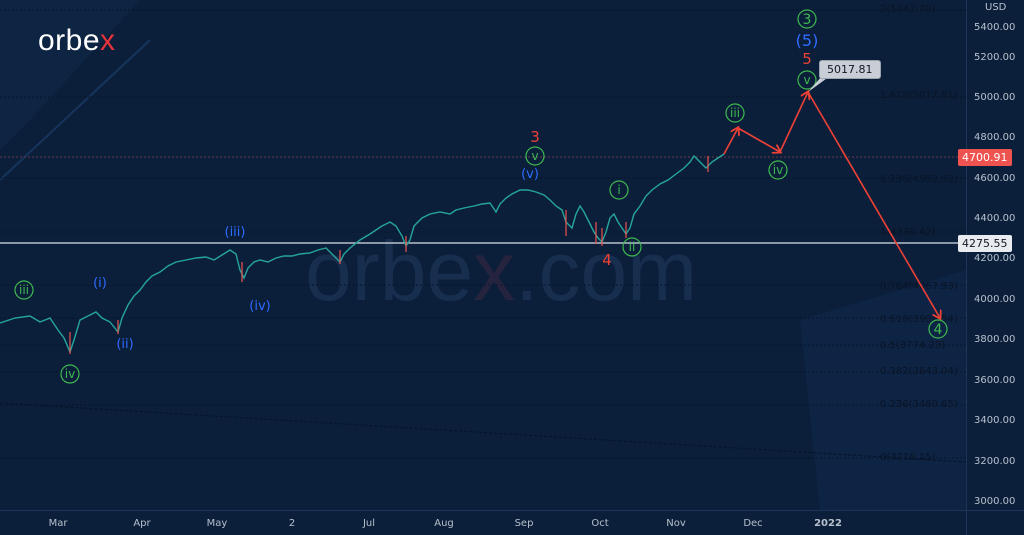 Image resolution: width=1024 pixels, height=535 pixels. Describe the element at coordinates (994, 137) in the screenshot. I see `svg-text: 4800.00` at that location.